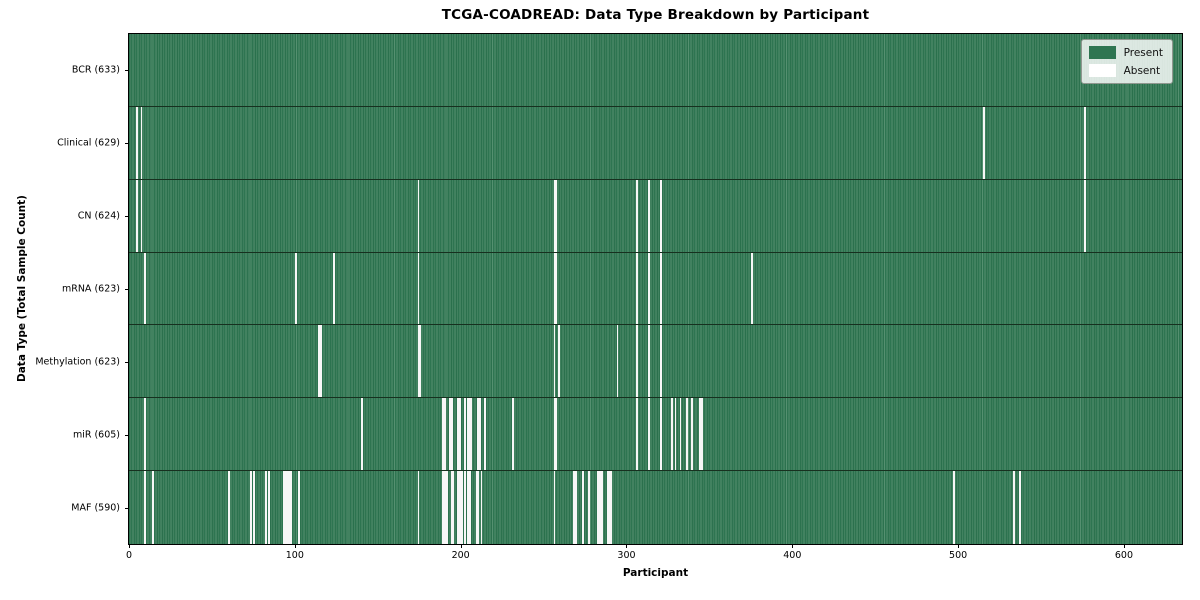  What do you see at coordinates (77, 362) in the screenshot?
I see `y-tick-label: Methylation (623)` at bounding box center [77, 362].